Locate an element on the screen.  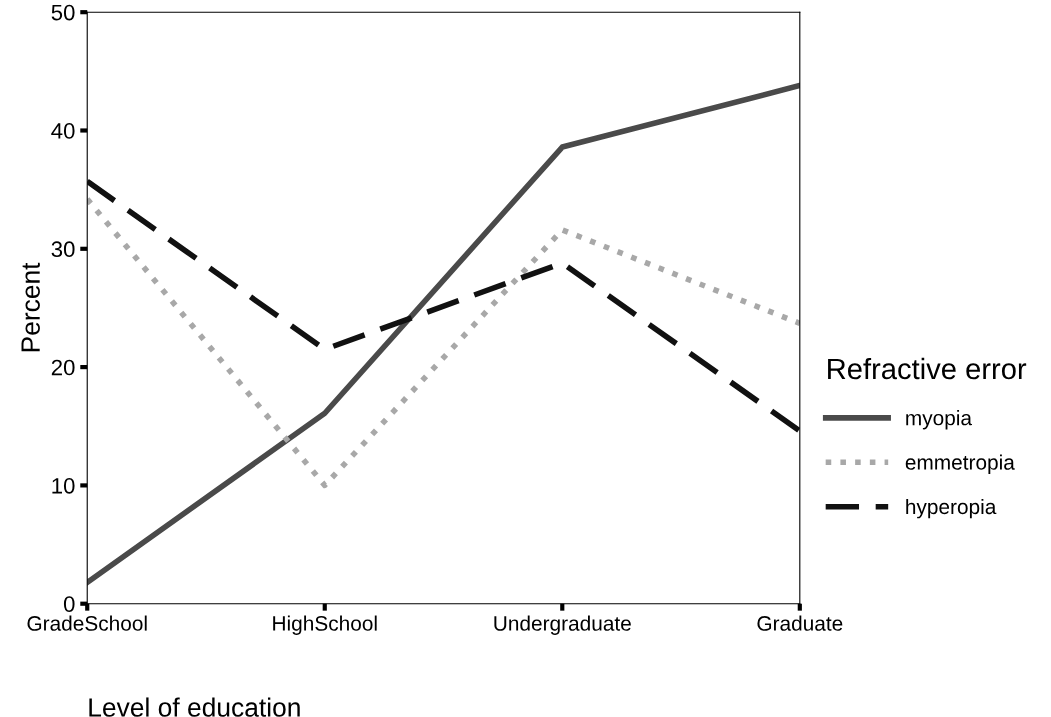
legend-label: hyperopia is located at coordinates (951, 508).